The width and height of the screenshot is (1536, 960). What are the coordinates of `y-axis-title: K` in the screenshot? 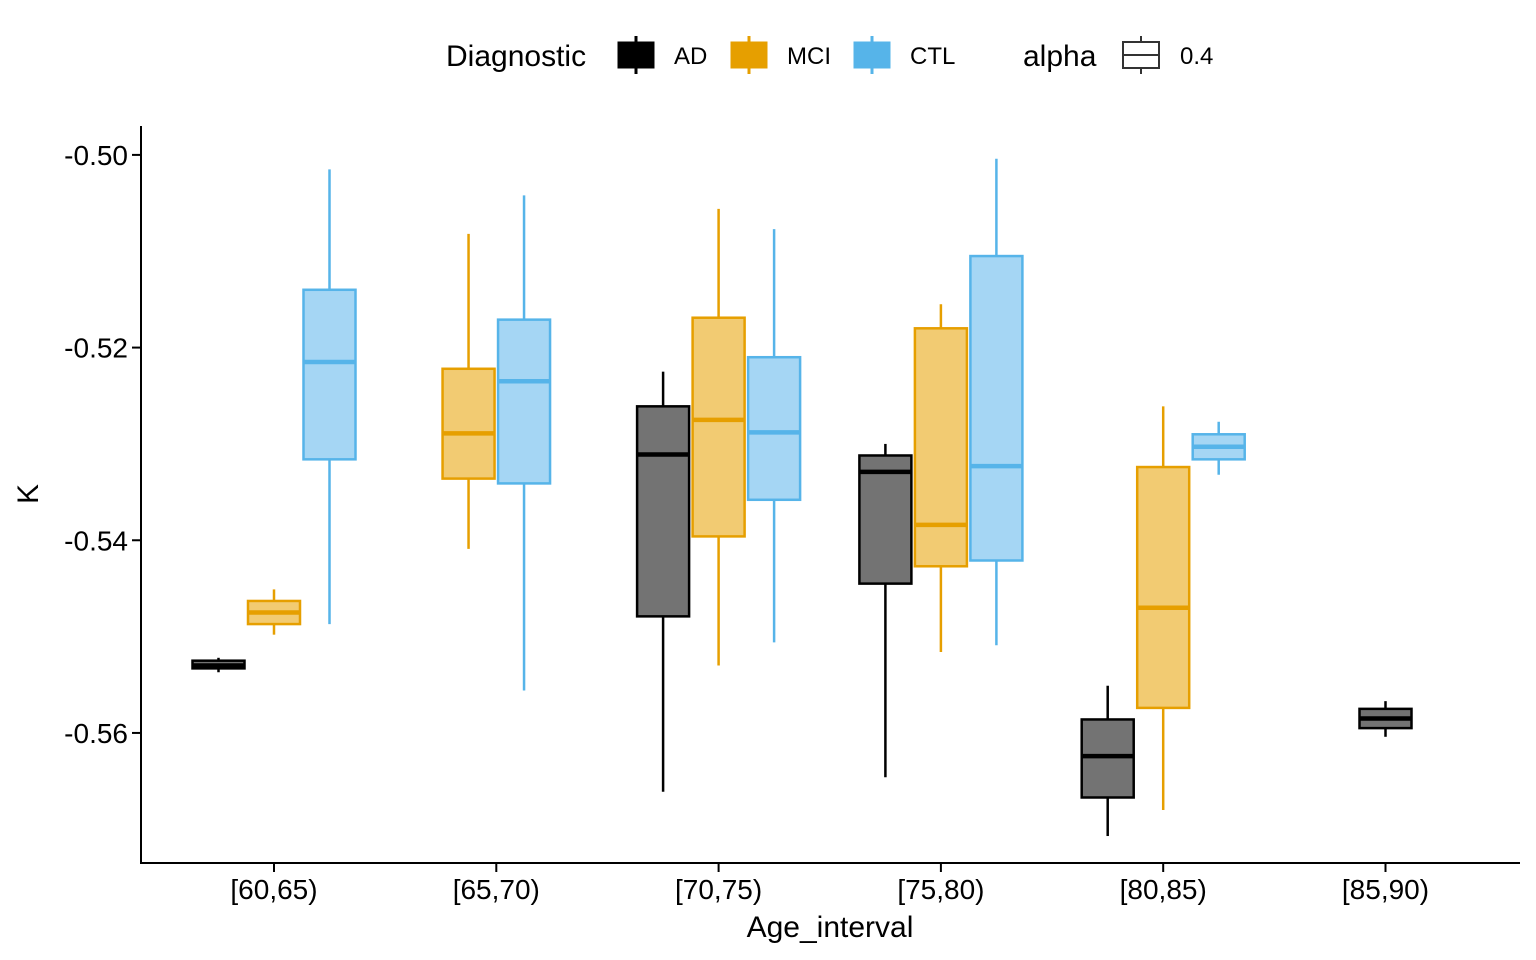 It's located at (28, 494).